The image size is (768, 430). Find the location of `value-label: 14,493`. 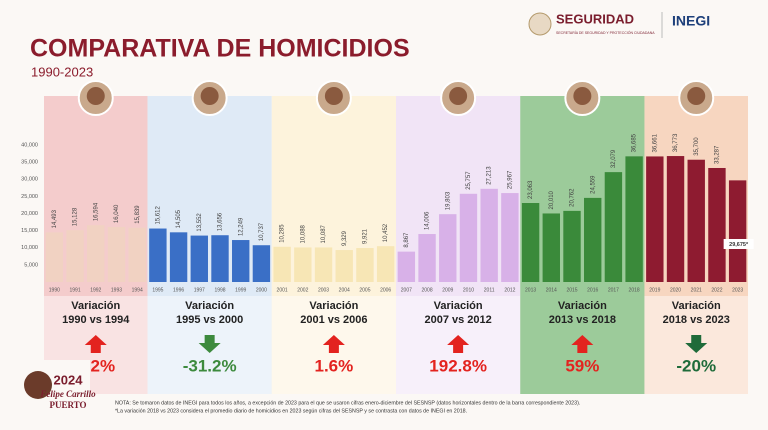

value-label: 14,493 is located at coordinates (55, 218).